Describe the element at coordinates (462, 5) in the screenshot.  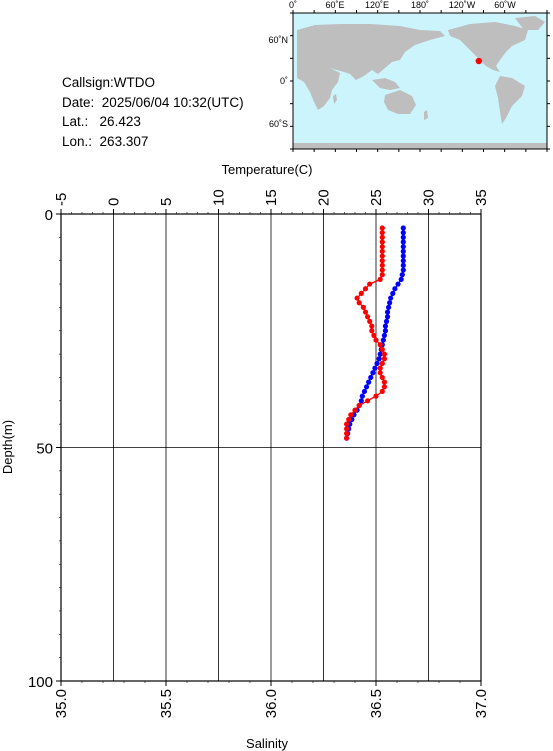
I see `map-lon-label-120w: 120˚W` at that location.